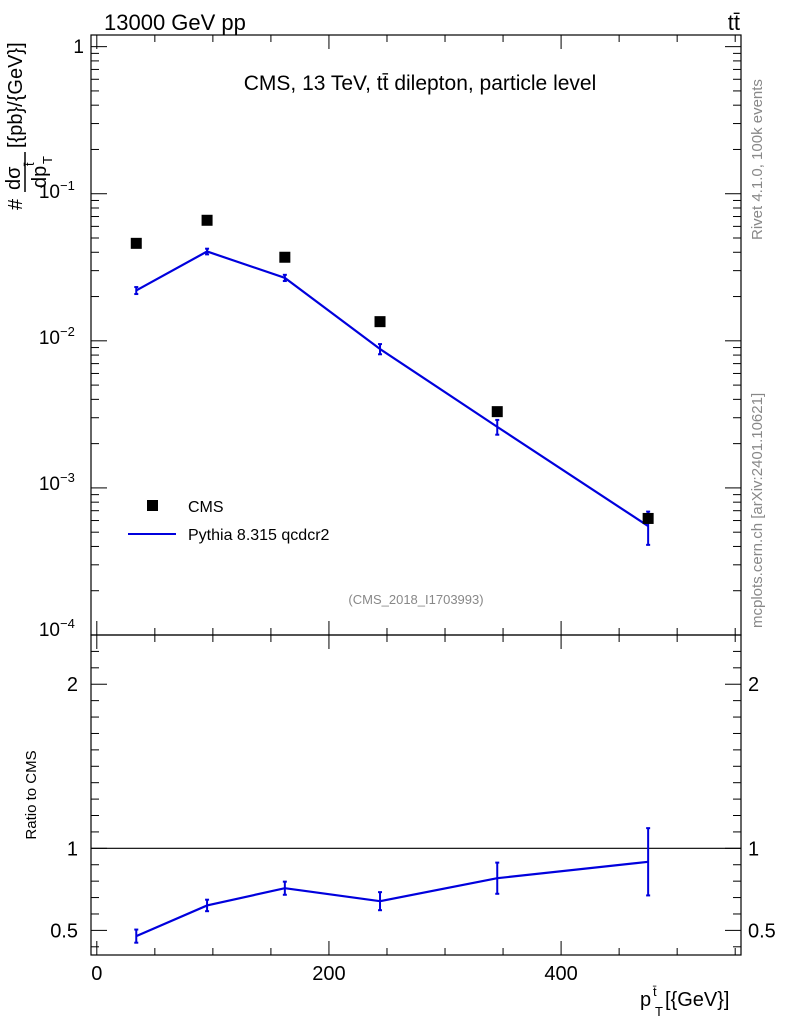 This screenshot has width=786, height=1024. I want to click on rivet-version-label: Rivet 4.1.0, 100k events, so click(757, 159).